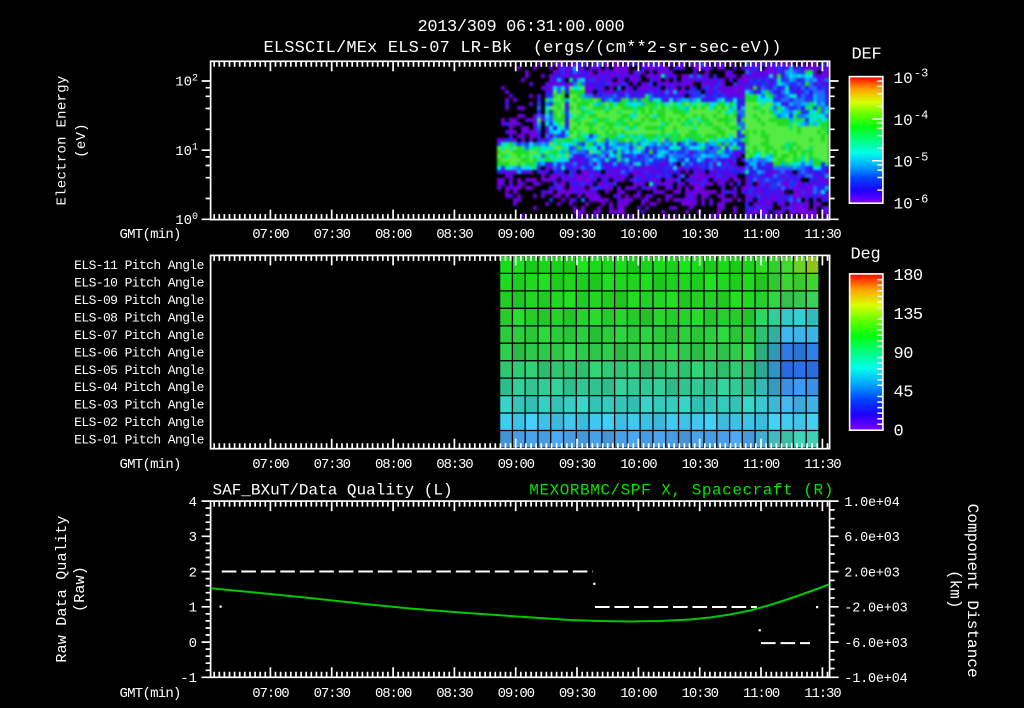 Image resolution: width=1024 pixels, height=708 pixels. I want to click on svg-text: ELS-11 Pitch Angle, so click(139, 265).